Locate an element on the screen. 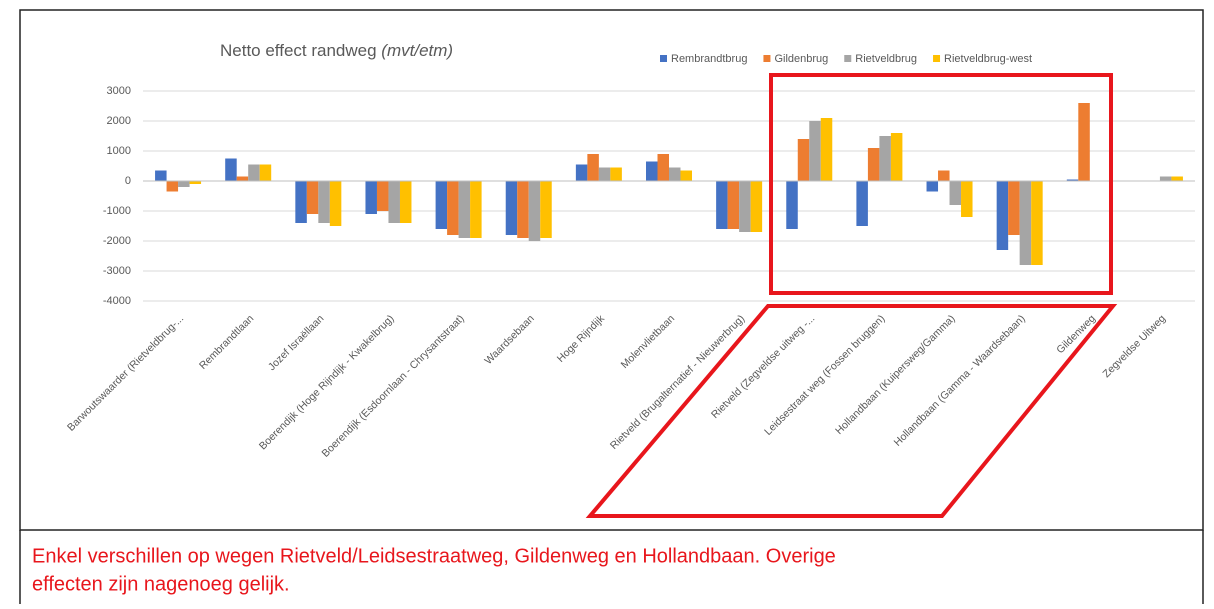 The height and width of the screenshot is (609, 1214). legend-label: Rietveldbrug is located at coordinates (886, 59).